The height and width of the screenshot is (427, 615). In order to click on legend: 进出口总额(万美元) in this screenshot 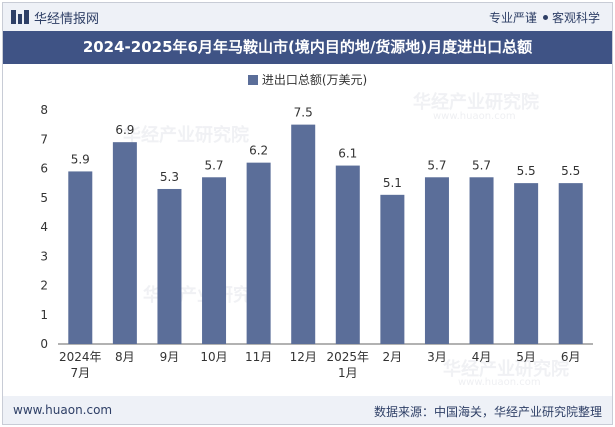, I will do `click(307, 79)`.